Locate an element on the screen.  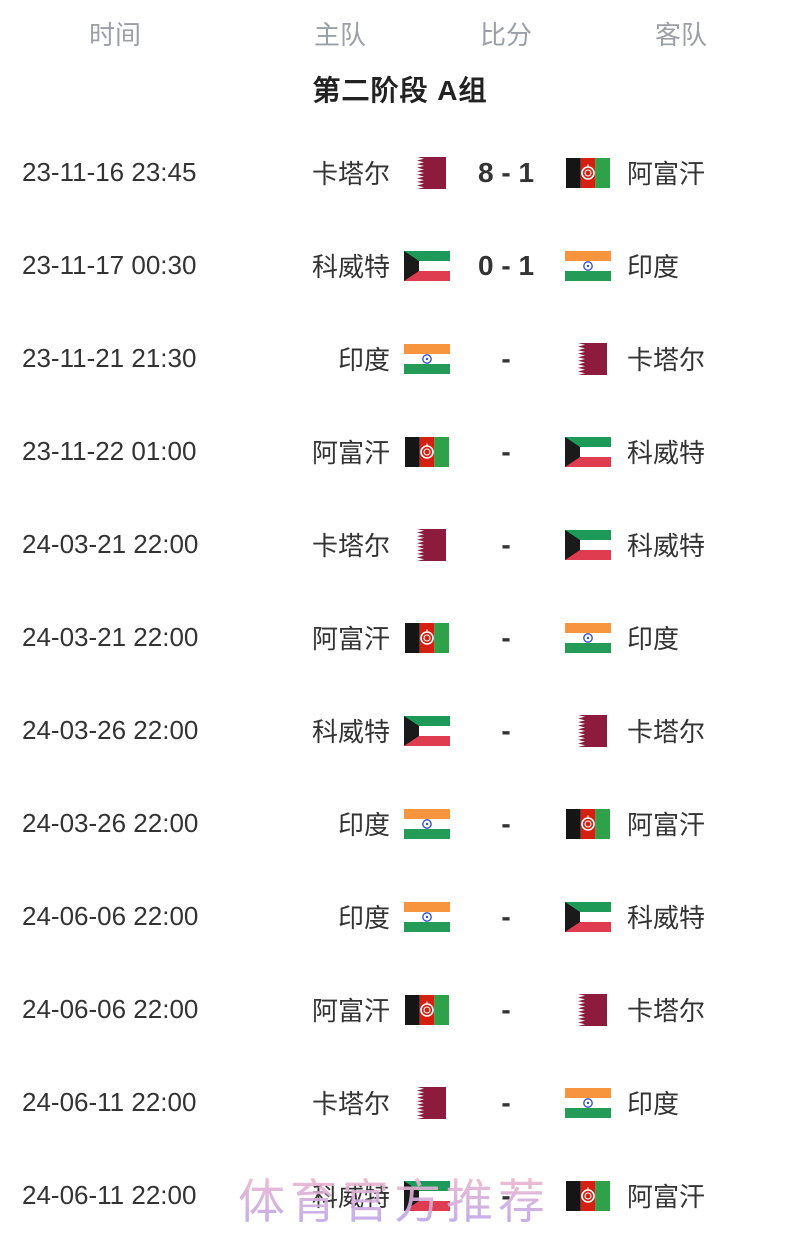
match-row: 23-11-16 23:45 卡塔尔 8 - 1 阿富汗 is located at coordinates (400, 172).